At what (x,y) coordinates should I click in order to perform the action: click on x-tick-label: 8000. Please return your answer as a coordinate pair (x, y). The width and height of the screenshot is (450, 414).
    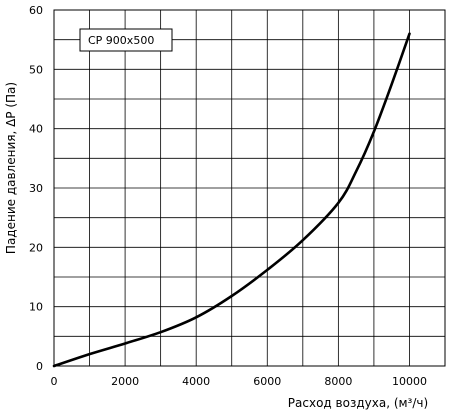
    Looking at the image, I should click on (338, 381).